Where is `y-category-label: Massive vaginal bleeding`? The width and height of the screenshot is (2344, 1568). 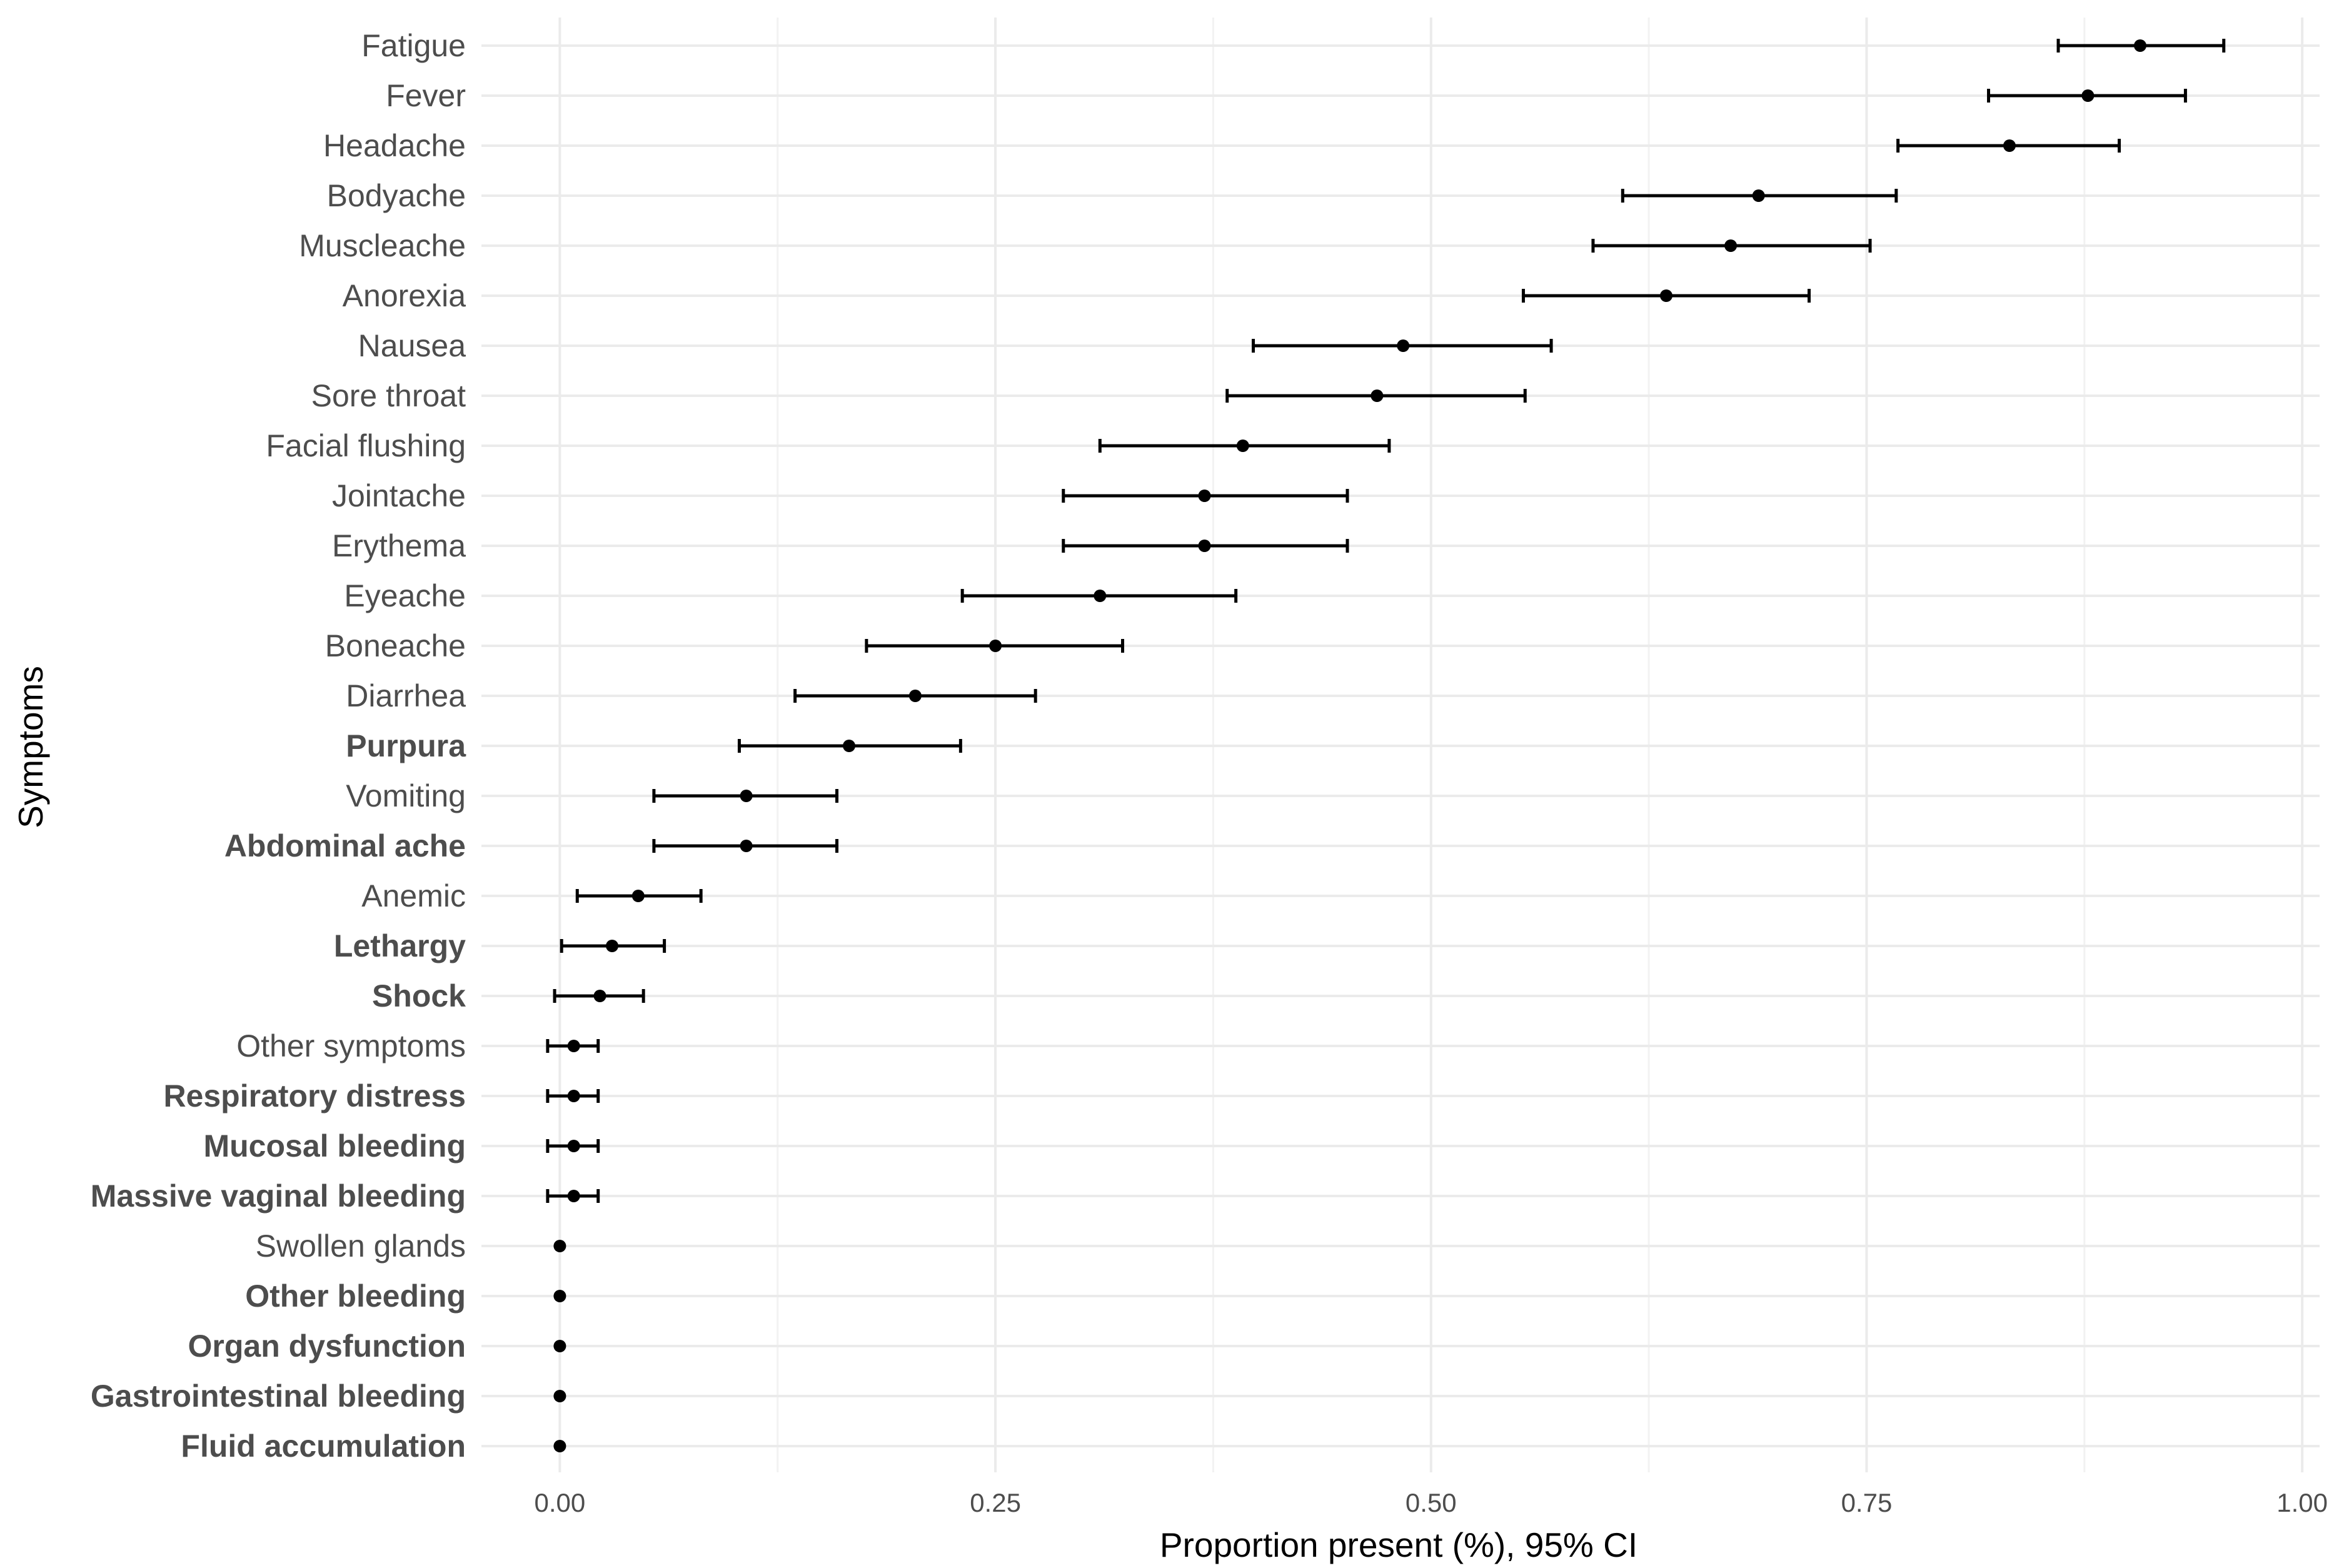 y-category-label: Massive vaginal bleeding is located at coordinates (278, 1196).